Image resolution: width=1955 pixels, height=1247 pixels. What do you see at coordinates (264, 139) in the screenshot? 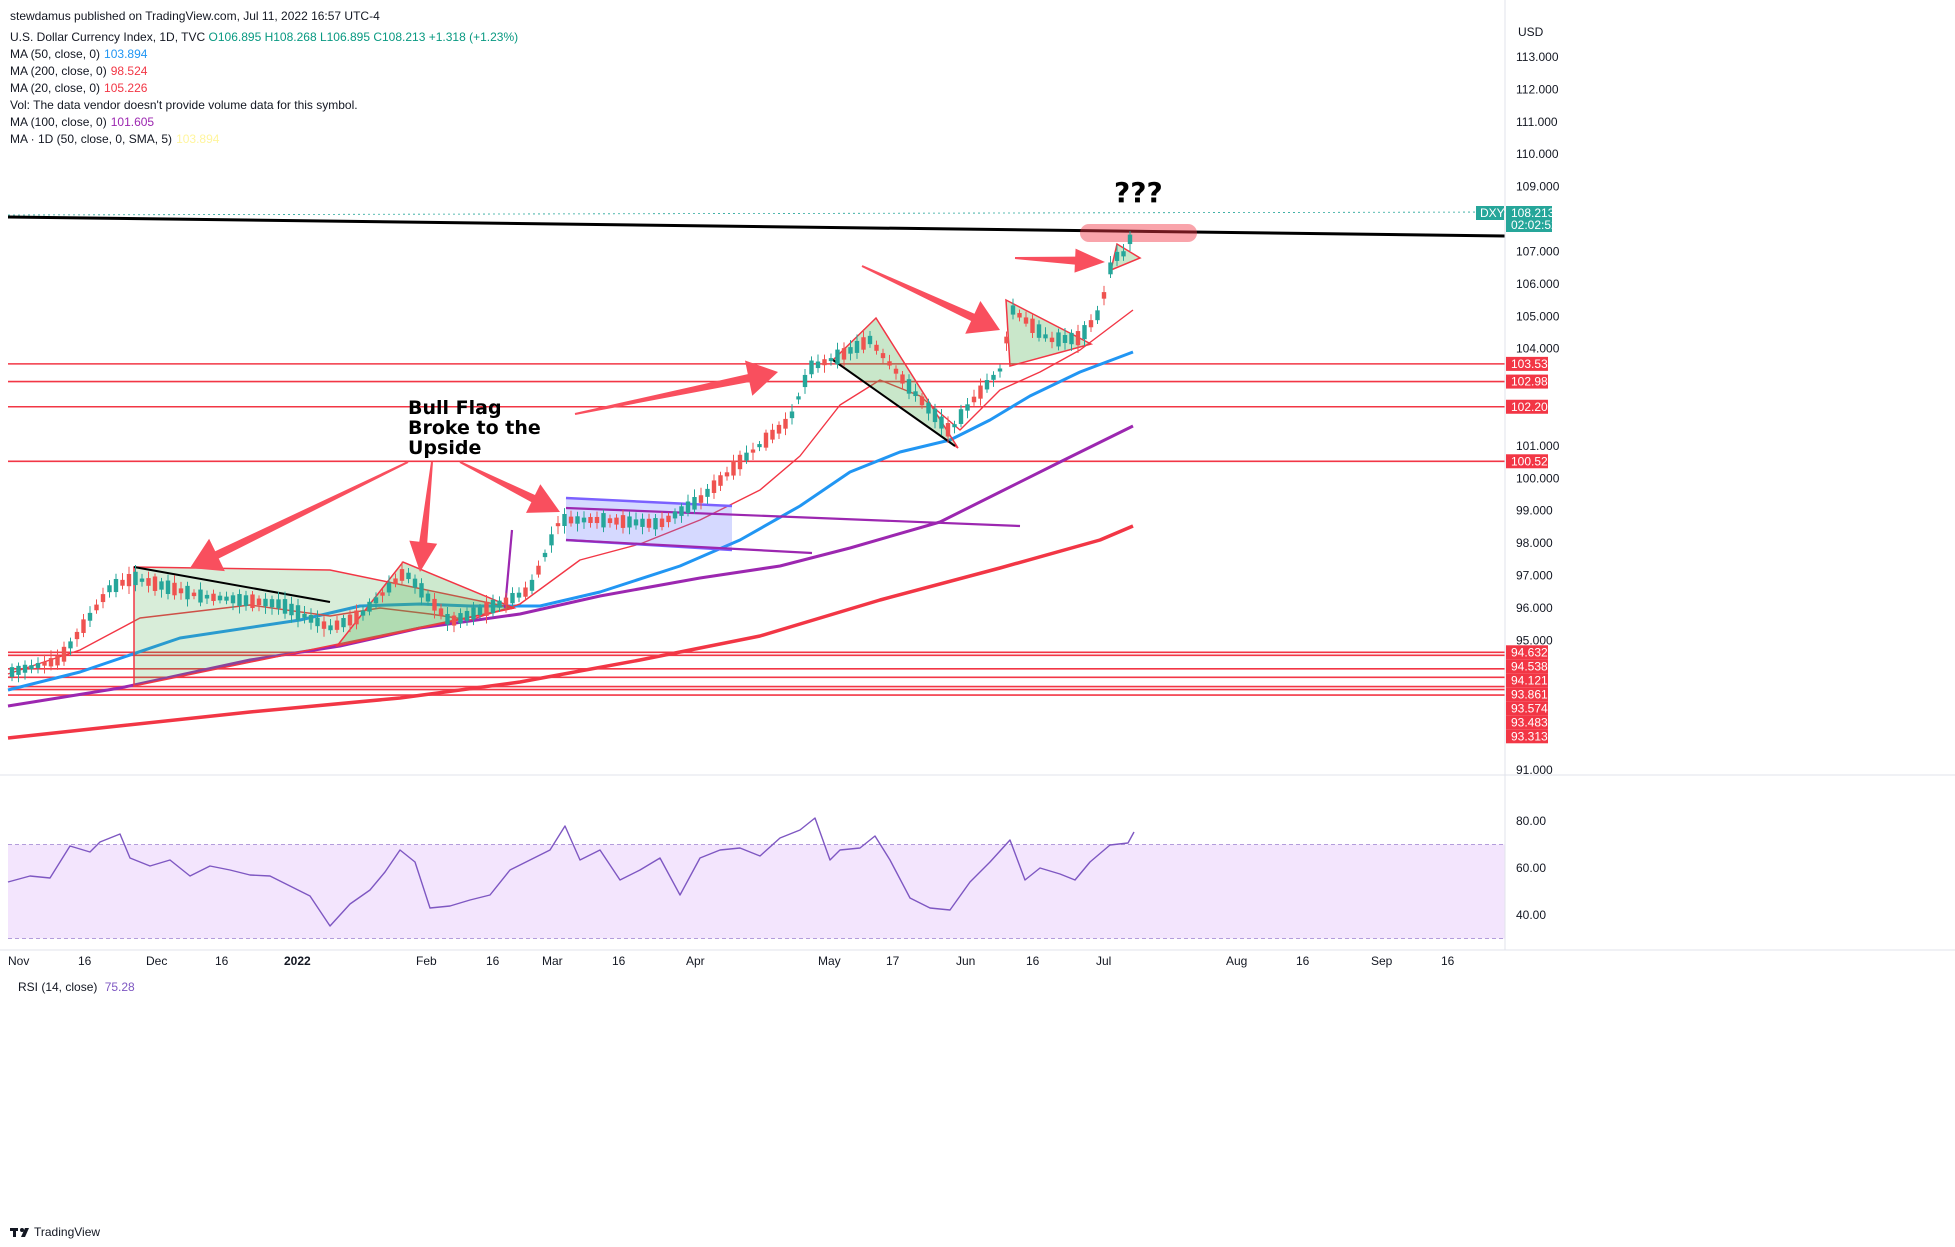
I see `indicator-legend-item: MA · 1D (50, close, 0, SMA, 5) 103.894` at bounding box center [264, 139].